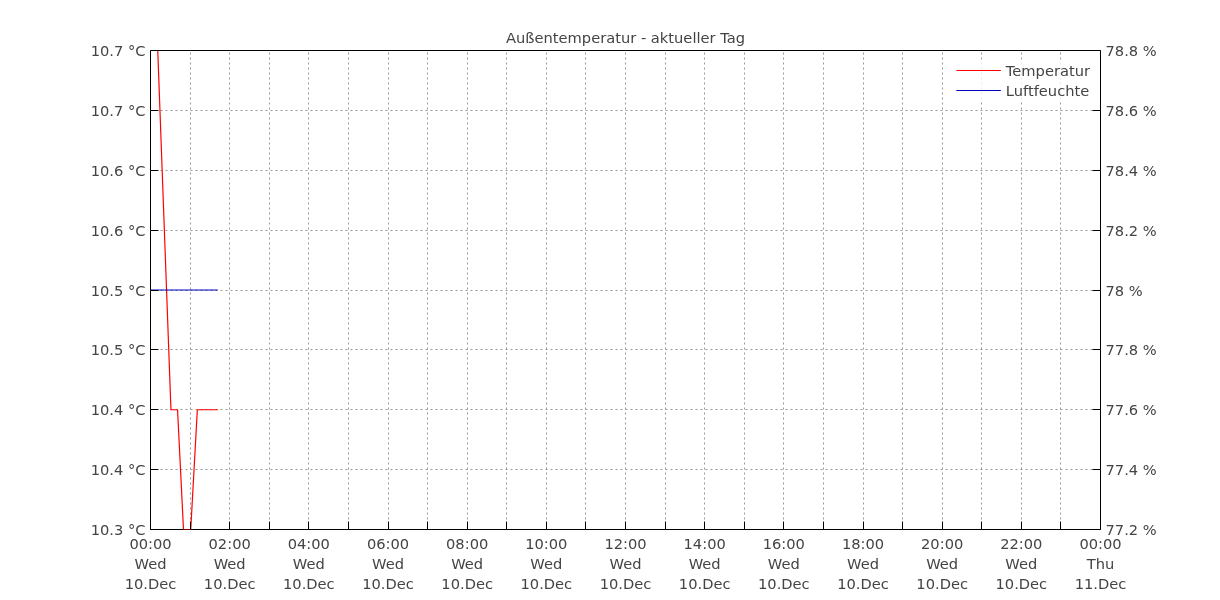 Image resolution: width=1220 pixels, height=600 pixels. What do you see at coordinates (1131, 230) in the screenshot?
I see `y2-tick-label: 78.2 %` at bounding box center [1131, 230].